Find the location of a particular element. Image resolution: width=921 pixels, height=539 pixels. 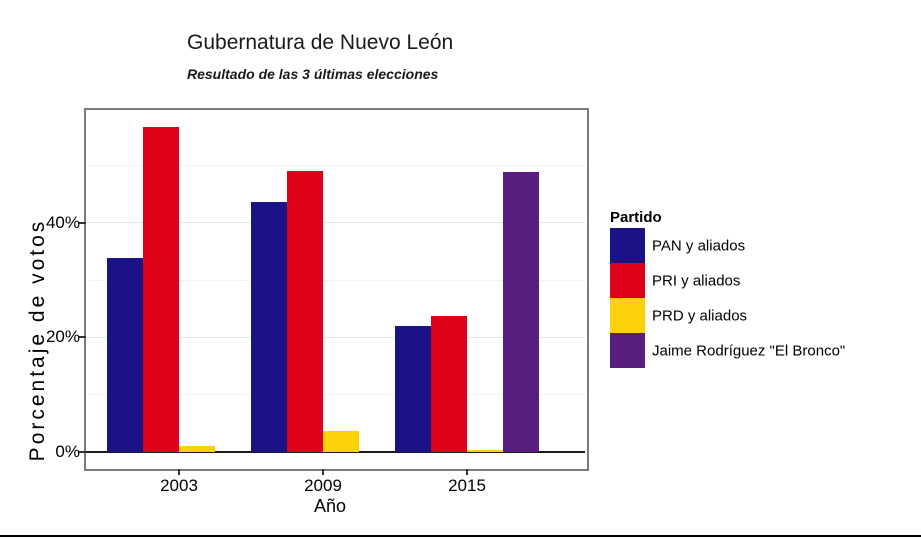

y-tick-label: 20% is located at coordinates (62, 337).